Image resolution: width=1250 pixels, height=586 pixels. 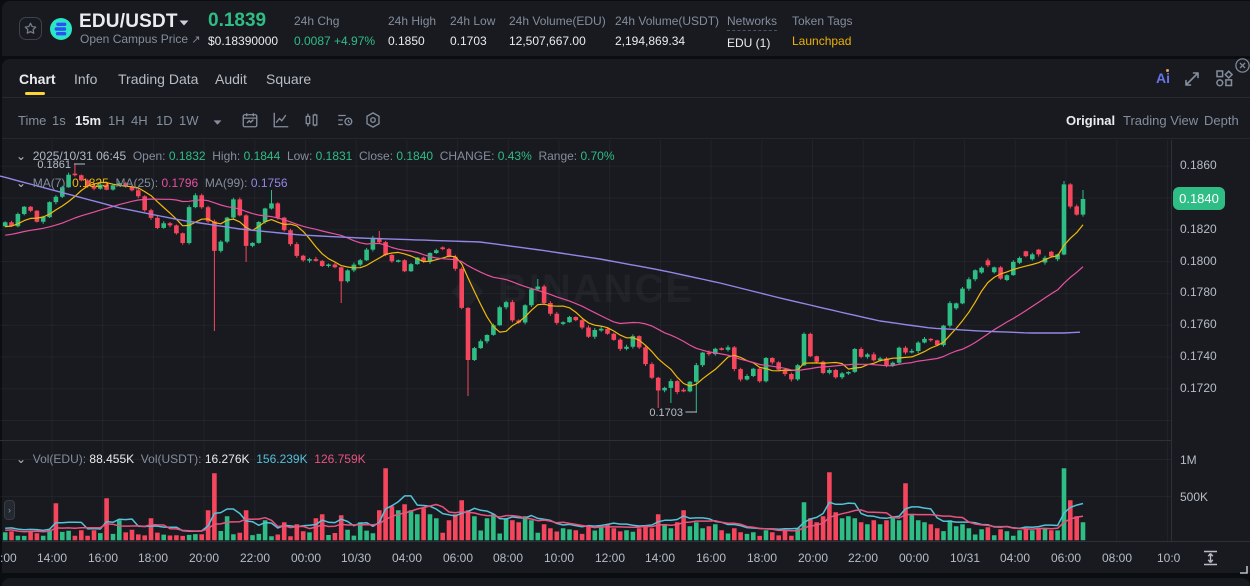 What do you see at coordinates (54, 165) in the screenshot?
I see `svg-text: 0.1861` at bounding box center [54, 165].